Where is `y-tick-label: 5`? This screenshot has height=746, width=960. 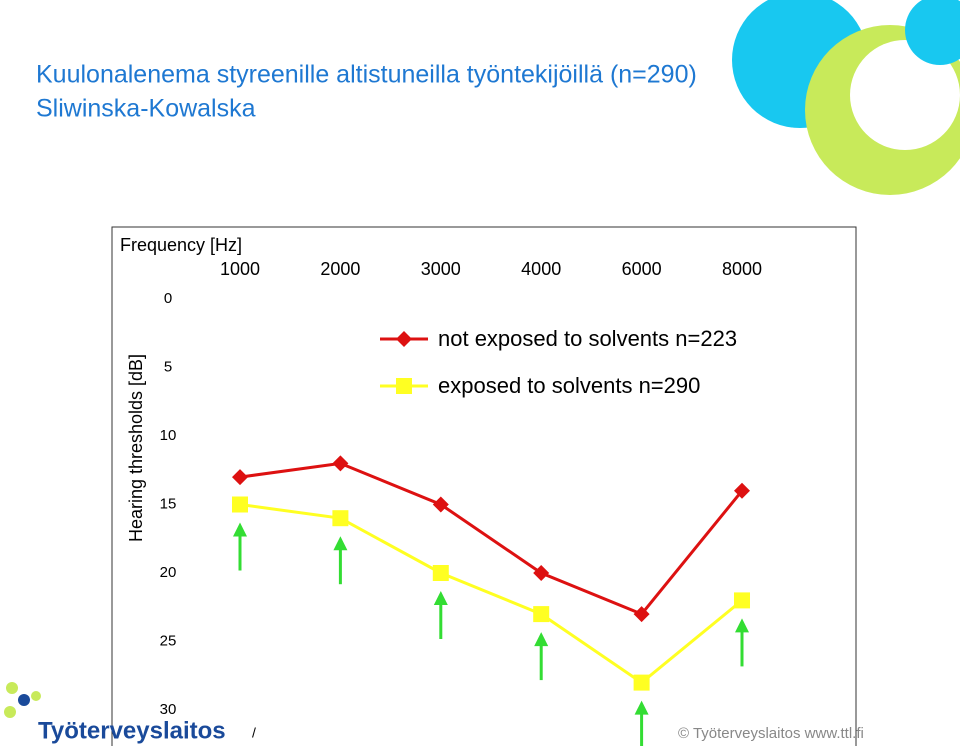
y-tick-label: 5 is located at coordinates (168, 366).